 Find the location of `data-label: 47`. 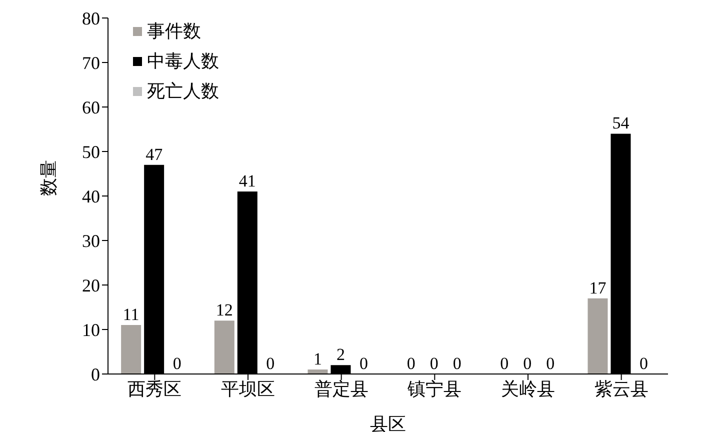

data-label: 47 is located at coordinates (155, 154).